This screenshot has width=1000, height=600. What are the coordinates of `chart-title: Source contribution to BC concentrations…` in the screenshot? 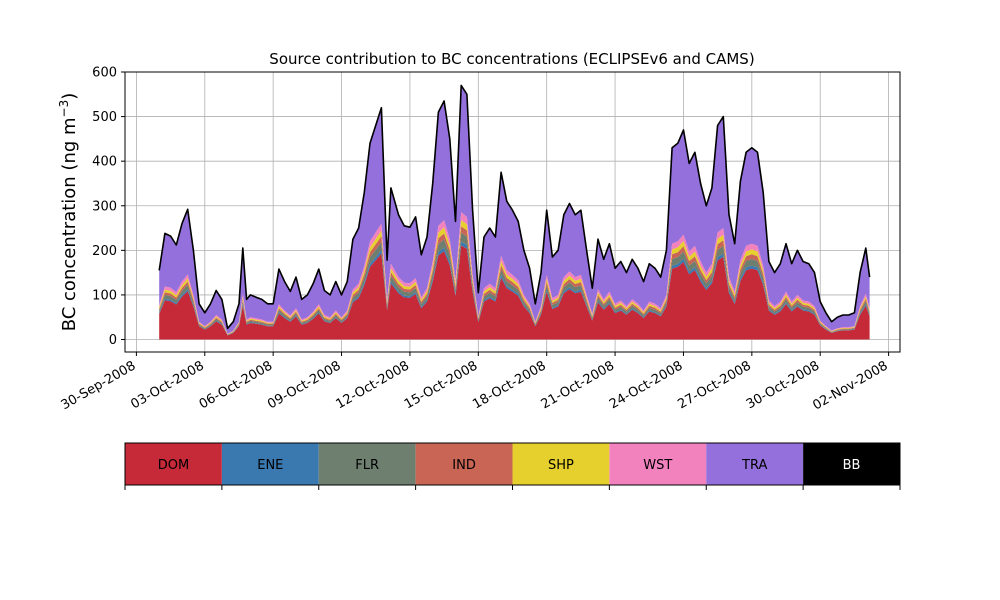 It's located at (511, 59).